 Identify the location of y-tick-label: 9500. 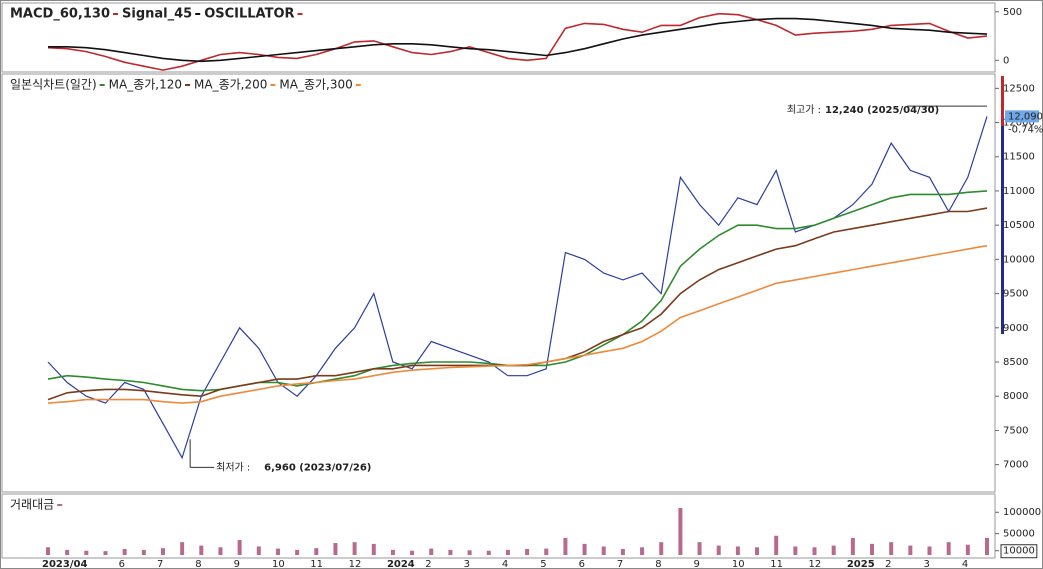
(1015, 294).